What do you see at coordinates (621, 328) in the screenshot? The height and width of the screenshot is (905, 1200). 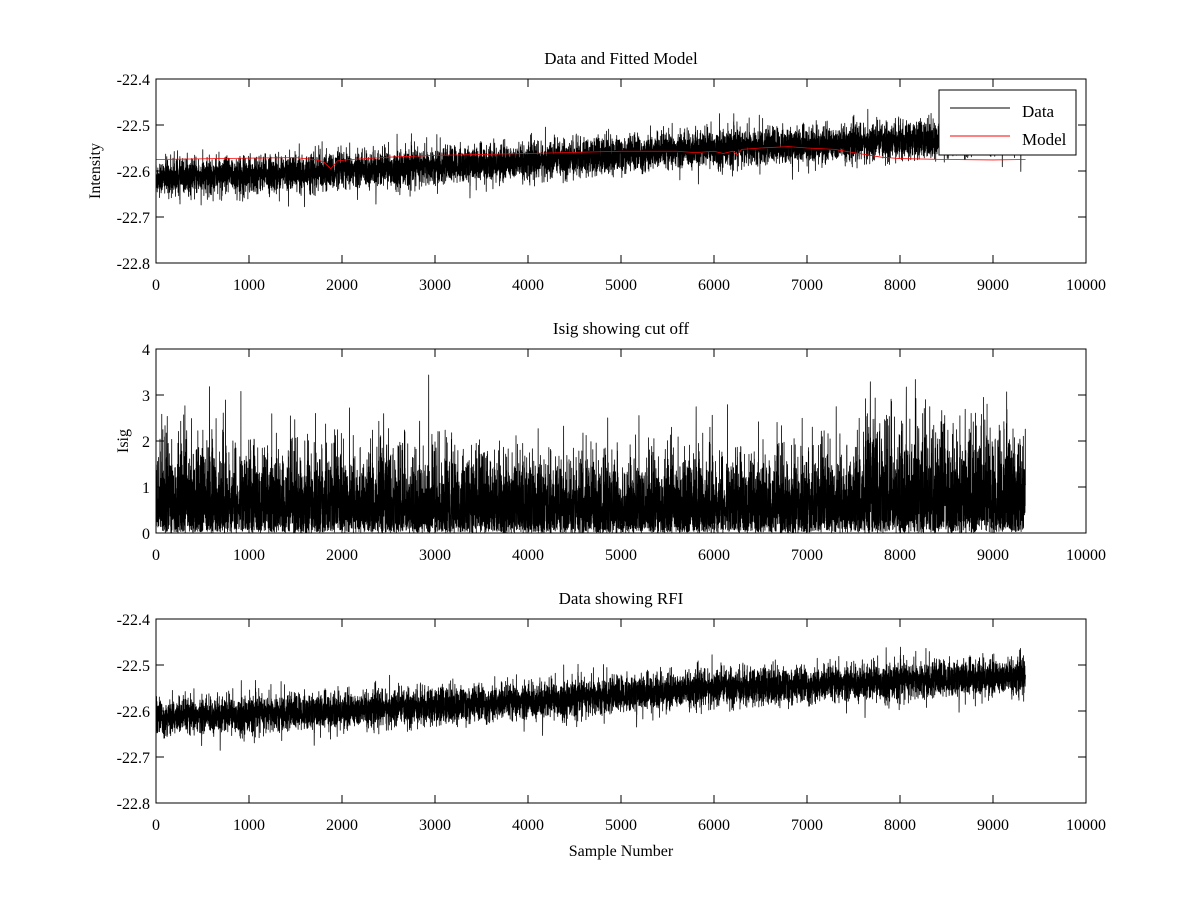 I see `subplot-title: Isig showing cut off` at bounding box center [621, 328].